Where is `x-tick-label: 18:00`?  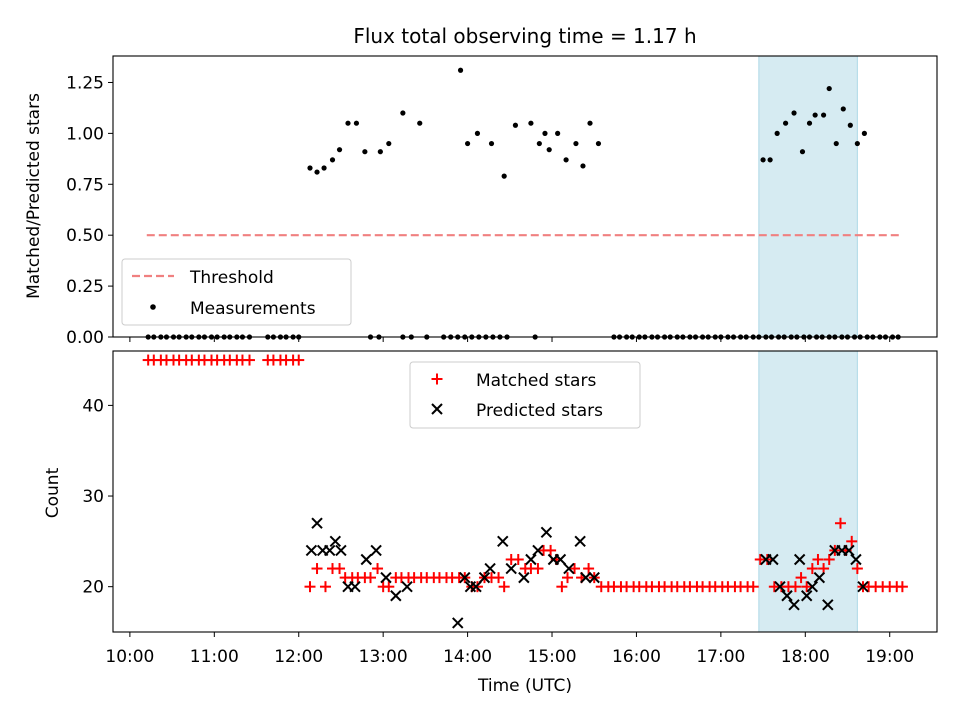 x-tick-label: 18:00 is located at coordinates (805, 657).